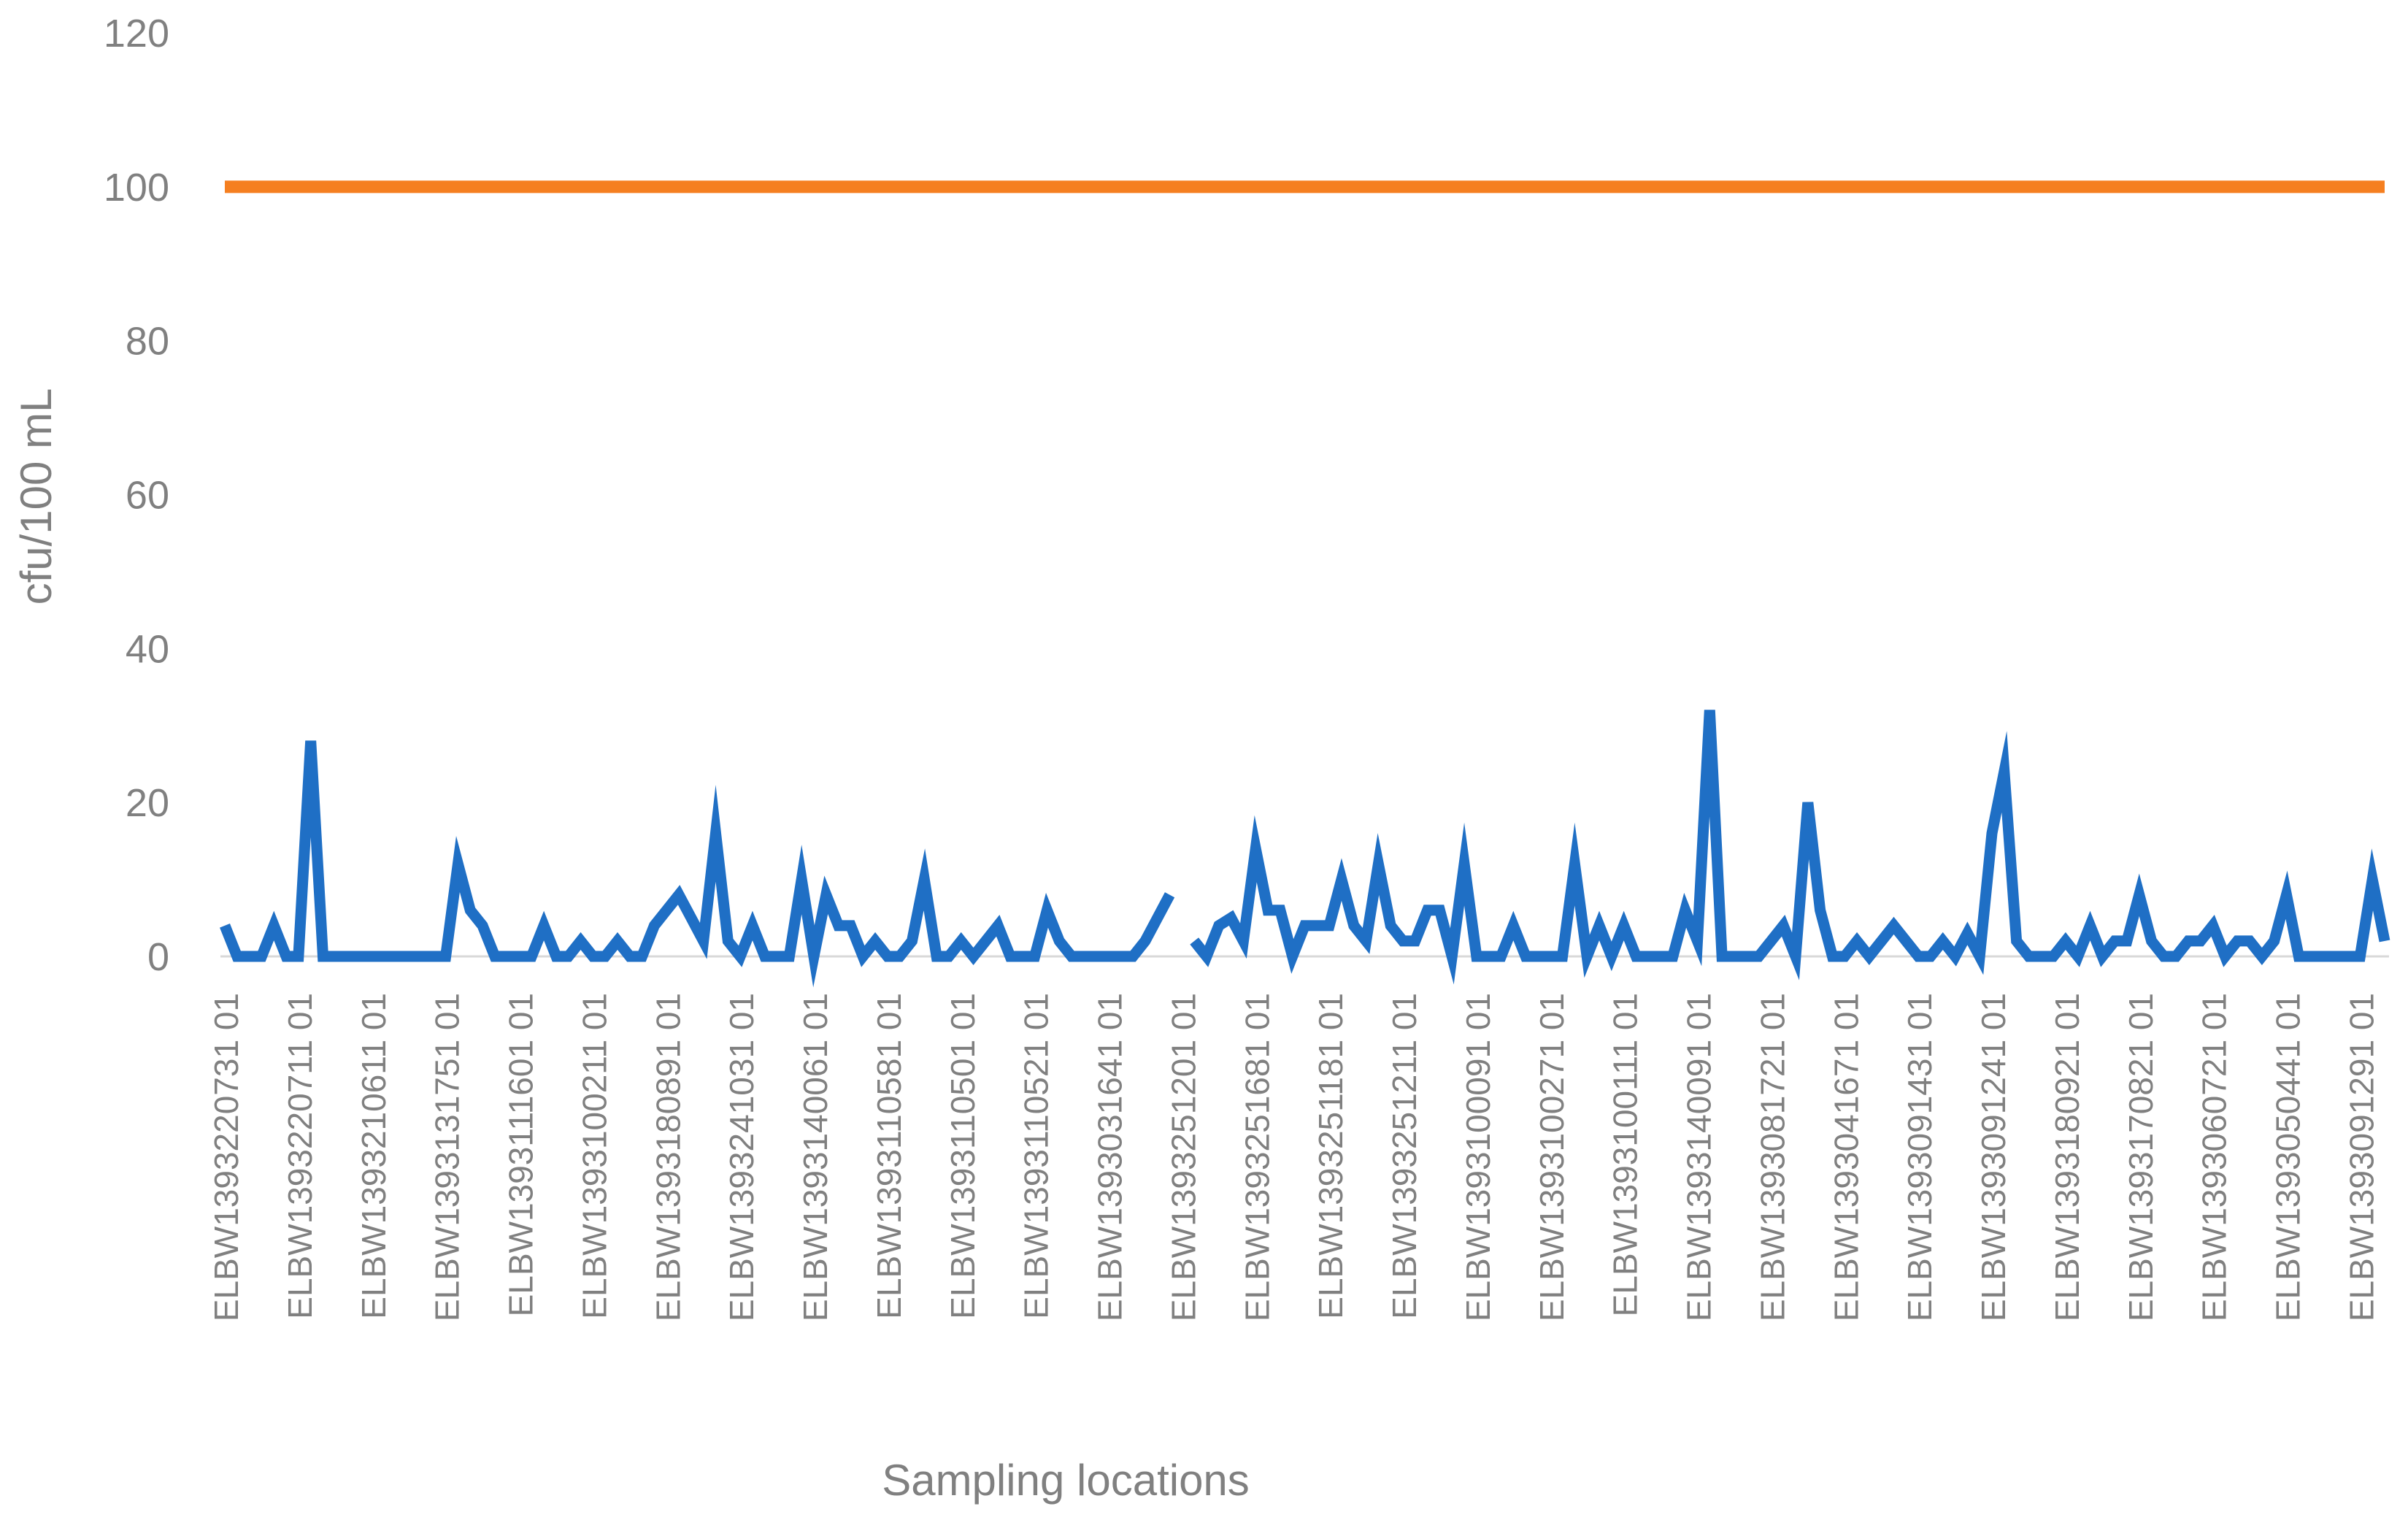 Image resolution: width=2408 pixels, height=1520 pixels. What do you see at coordinates (1183, 1157) in the screenshot?
I see `x-tick-label: ELBW1393251201 01` at bounding box center [1183, 1157].